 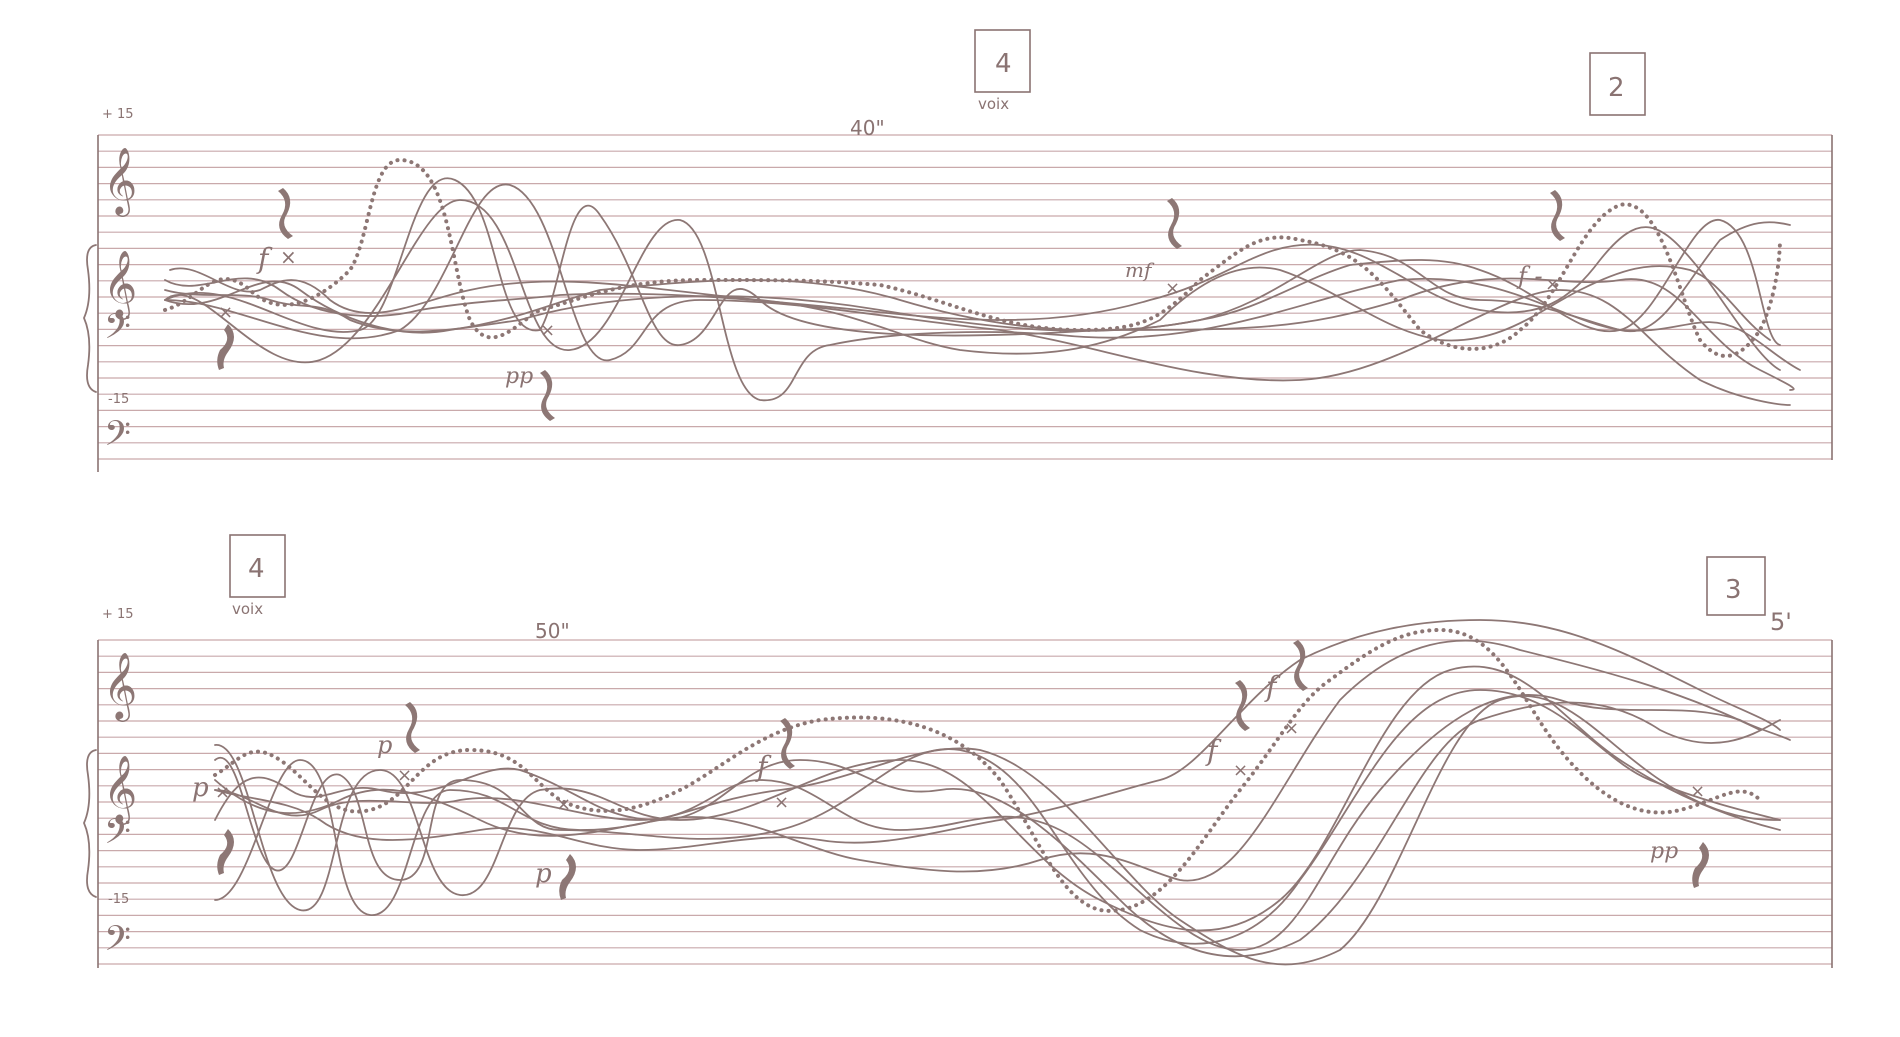 I want to click on end-box-suffix: 5', so click(x=1781, y=622).